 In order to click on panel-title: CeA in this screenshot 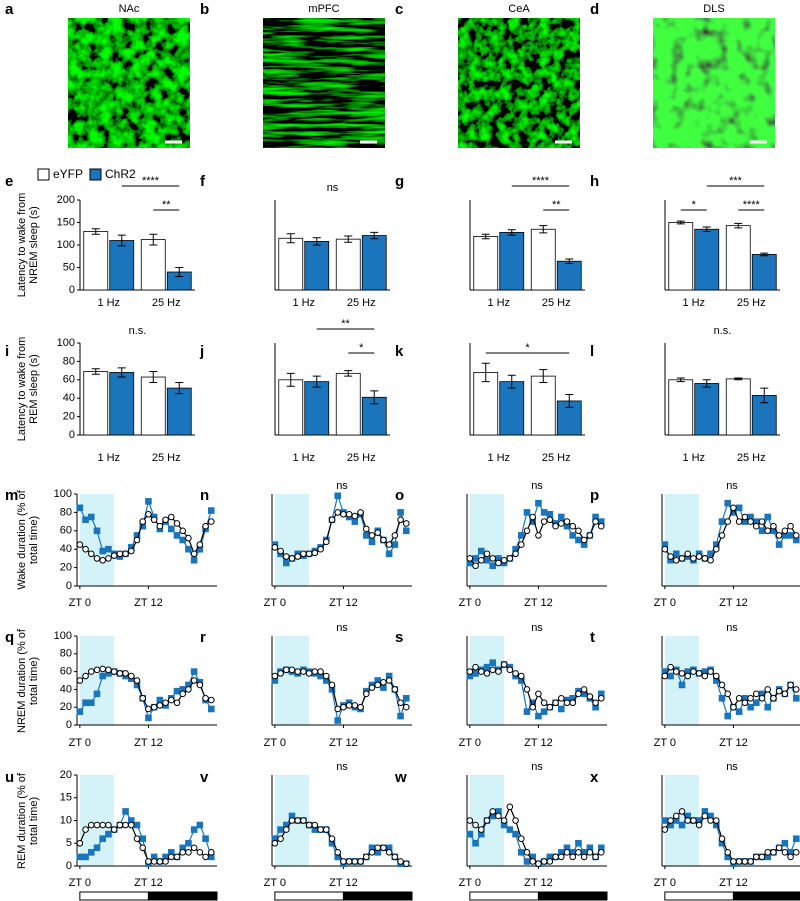, I will do `click(519, 9)`.